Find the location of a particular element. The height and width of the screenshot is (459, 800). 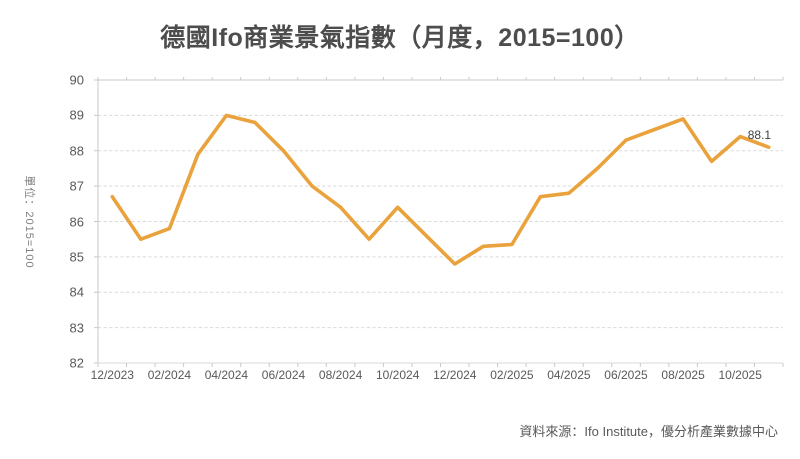

x-tick-label: 04/2025 is located at coordinates (569, 375).